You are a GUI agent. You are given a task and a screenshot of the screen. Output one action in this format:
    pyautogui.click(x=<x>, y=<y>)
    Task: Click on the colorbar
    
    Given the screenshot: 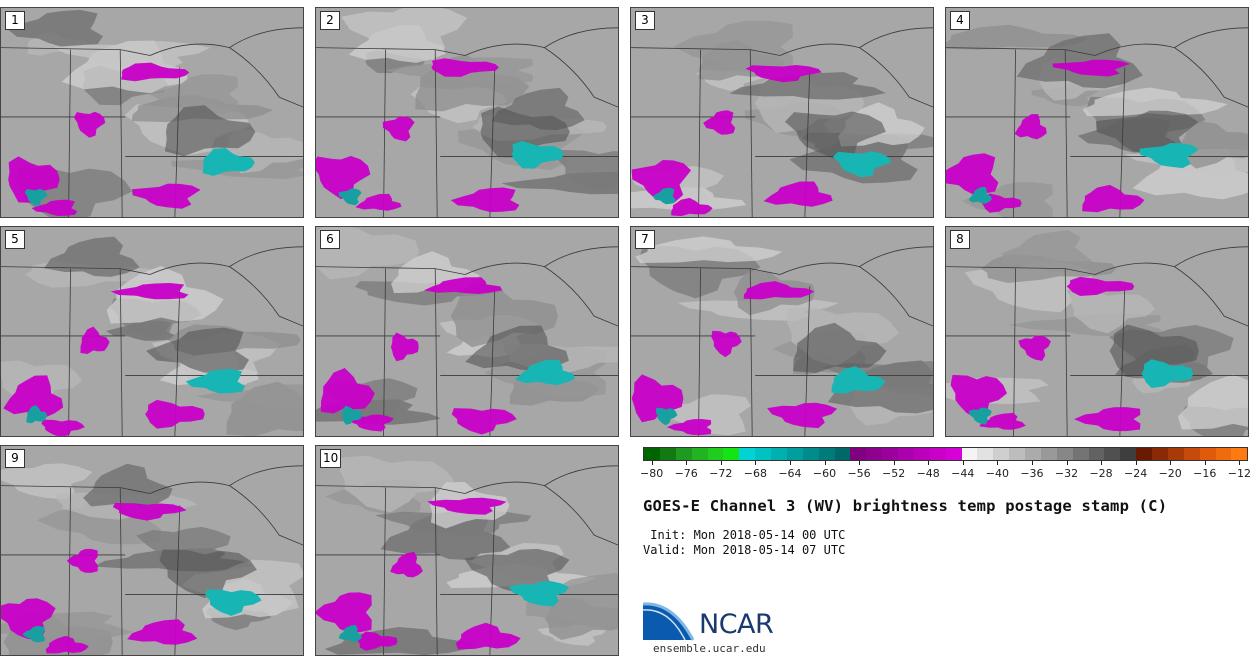 What is the action you would take?
    pyautogui.click(x=945, y=454)
    